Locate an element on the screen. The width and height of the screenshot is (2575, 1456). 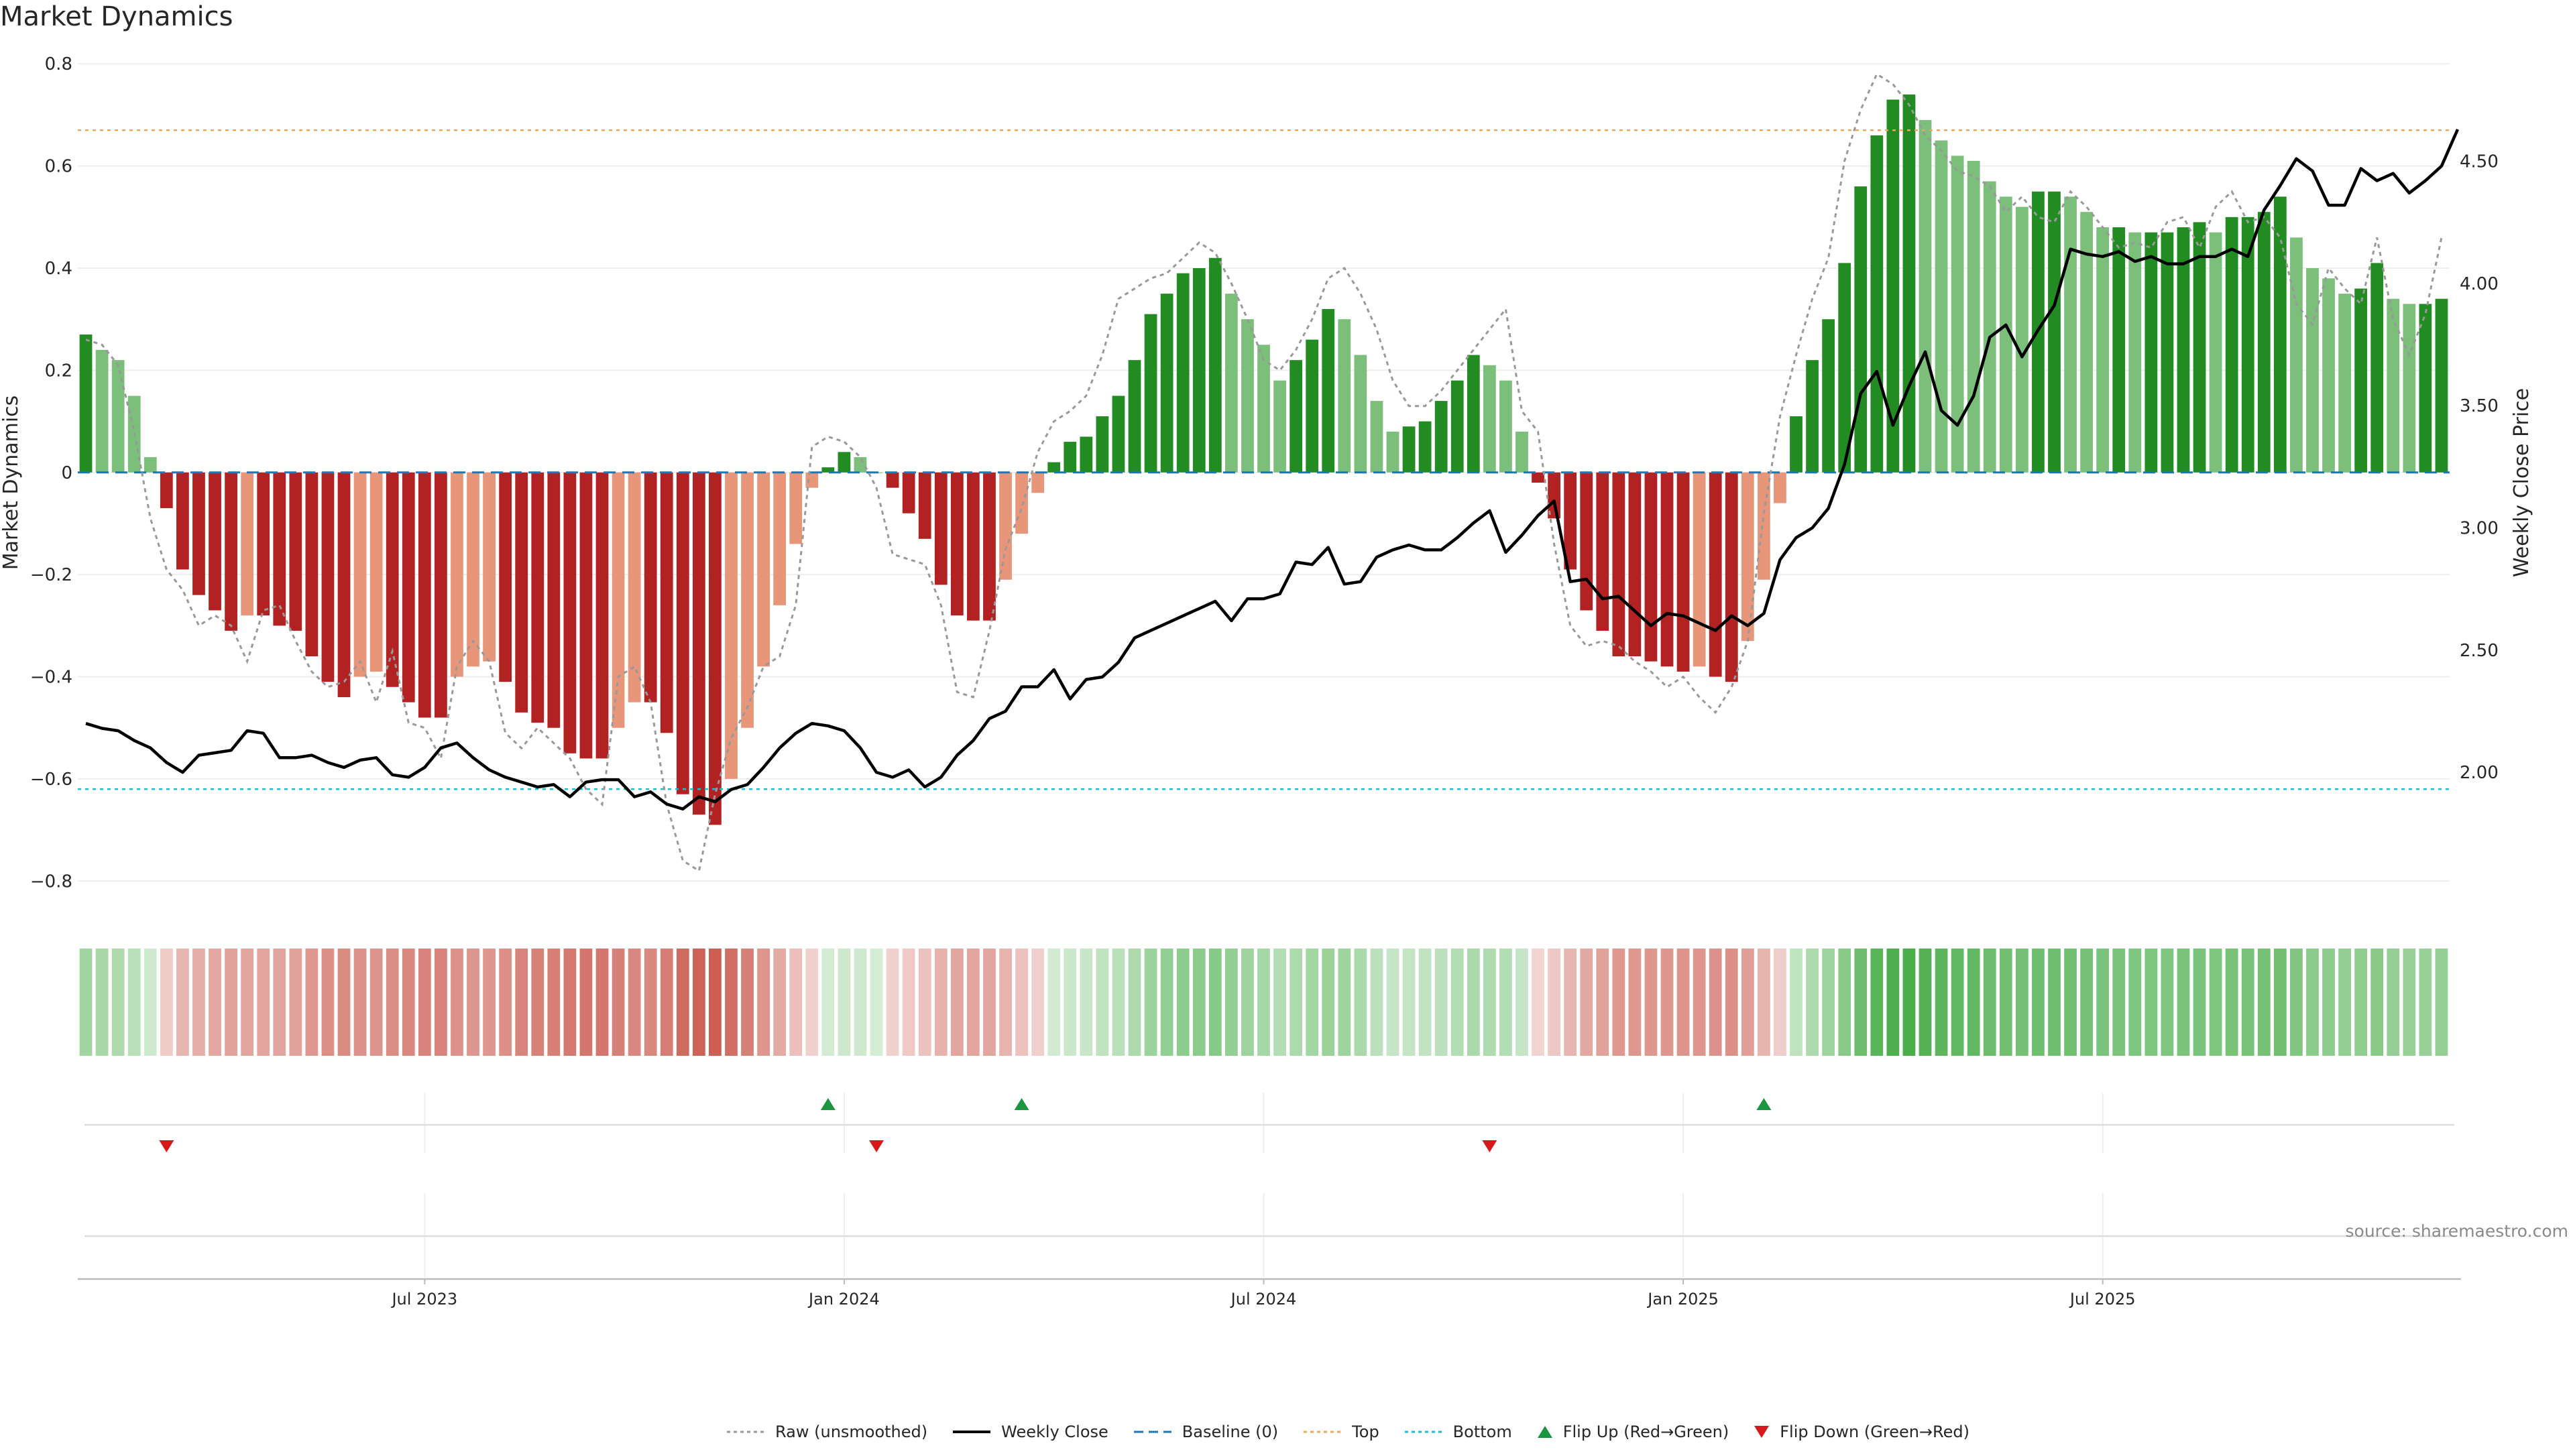
legend-label: Raw (unsmoothed) is located at coordinates (851, 1431).